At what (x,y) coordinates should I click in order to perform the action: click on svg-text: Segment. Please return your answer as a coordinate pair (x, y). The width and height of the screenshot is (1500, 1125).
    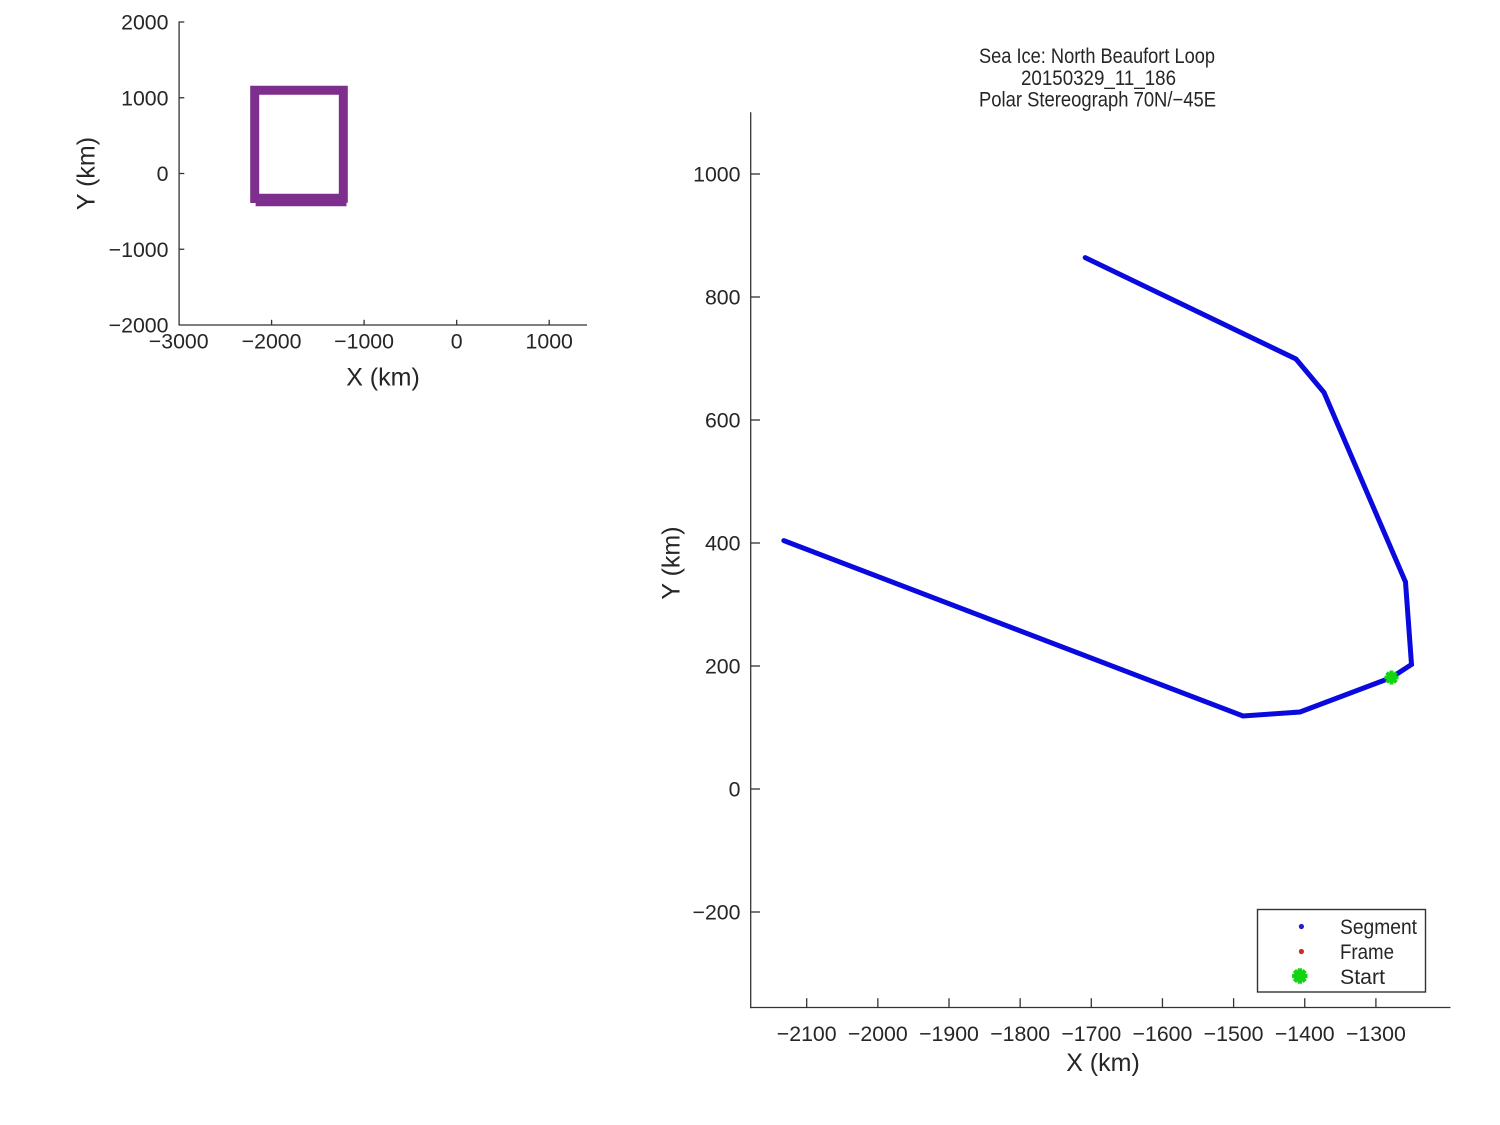
    Looking at the image, I should click on (1378, 927).